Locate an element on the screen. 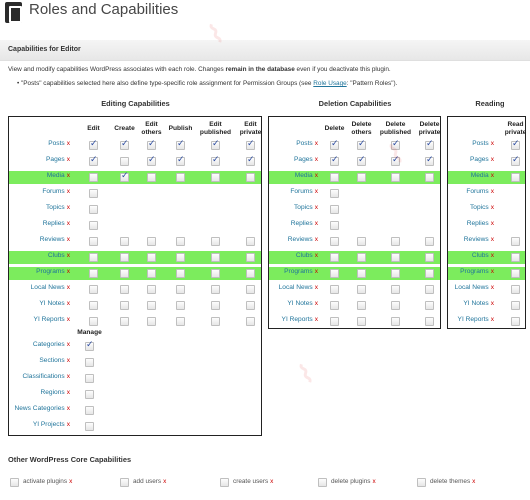 This screenshot has width=530, height=500. editing-checkbox-pages-create is located at coordinates (124, 161).